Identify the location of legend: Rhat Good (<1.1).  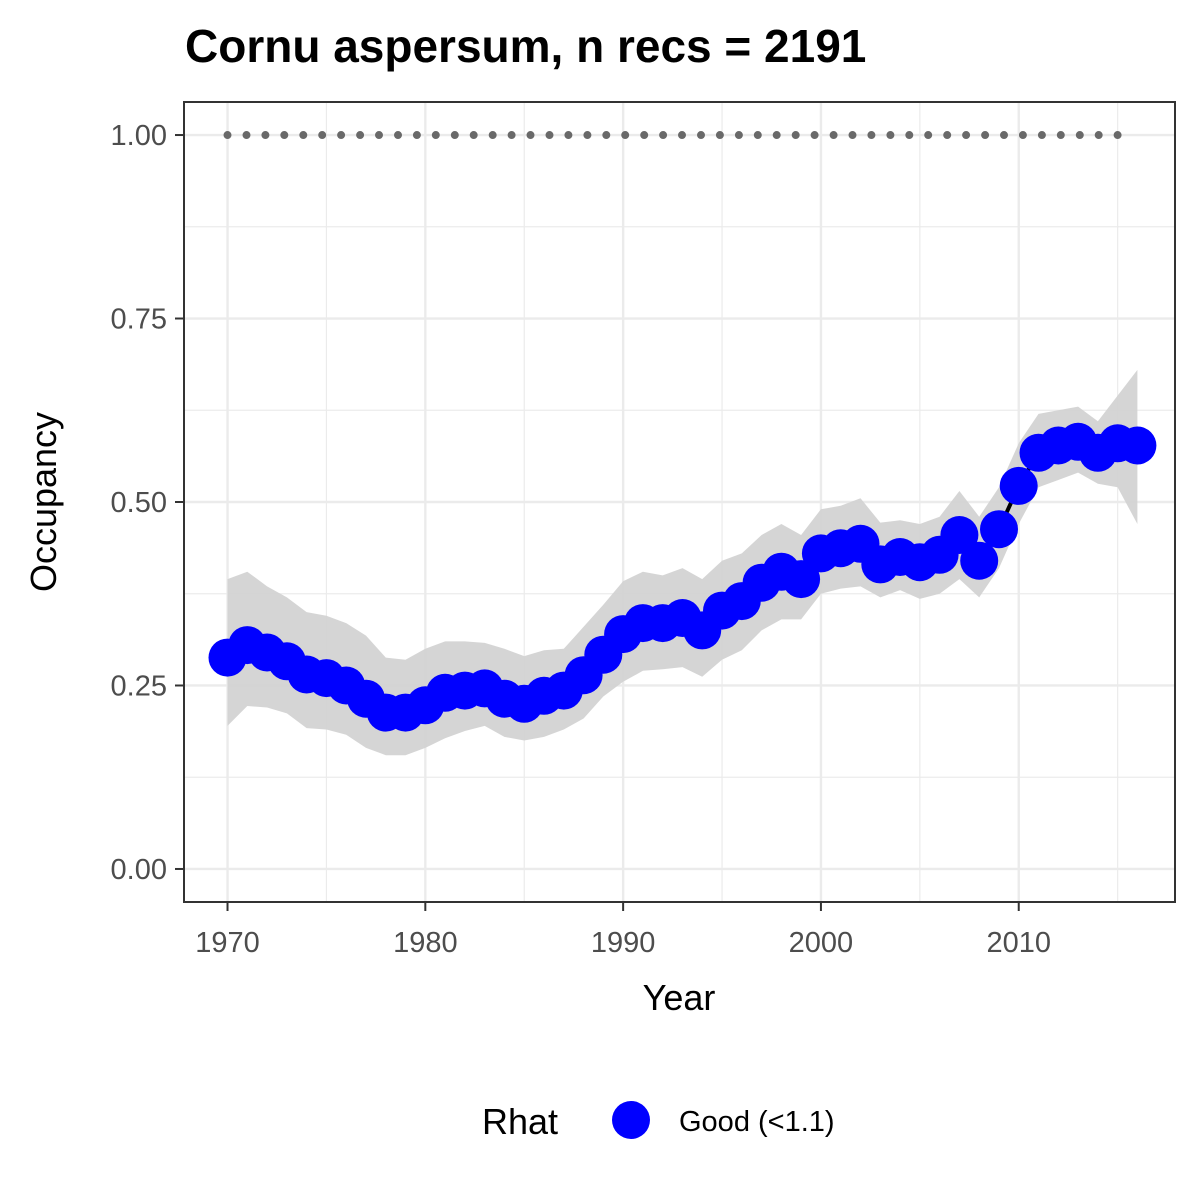
(658, 1121).